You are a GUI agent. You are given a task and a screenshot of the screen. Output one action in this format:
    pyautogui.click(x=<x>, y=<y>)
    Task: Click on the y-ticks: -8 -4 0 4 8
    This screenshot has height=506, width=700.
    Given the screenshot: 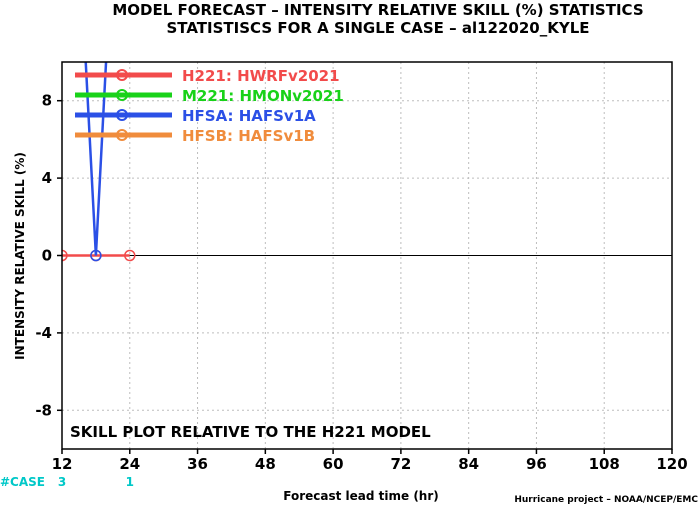 What is the action you would take?
    pyautogui.click(x=48, y=255)
    